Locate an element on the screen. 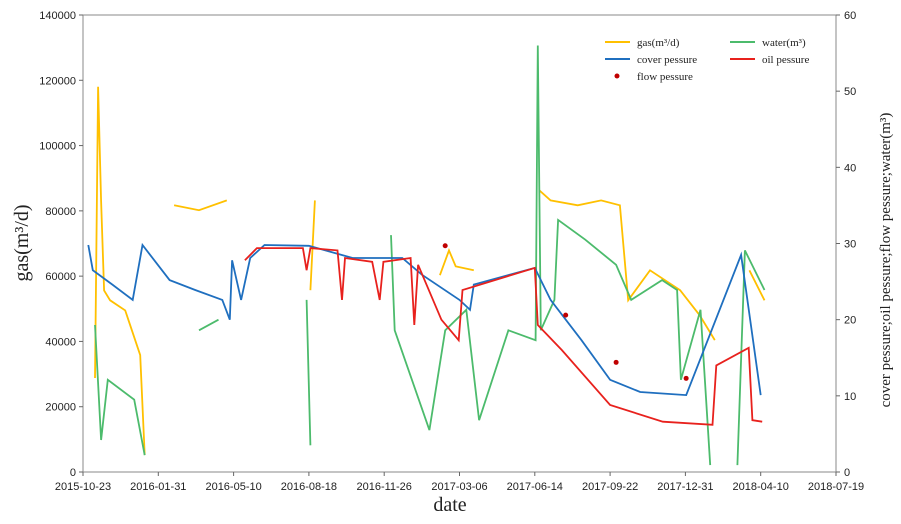  x-tick-label: 2018-07-19 is located at coordinates (836, 487).